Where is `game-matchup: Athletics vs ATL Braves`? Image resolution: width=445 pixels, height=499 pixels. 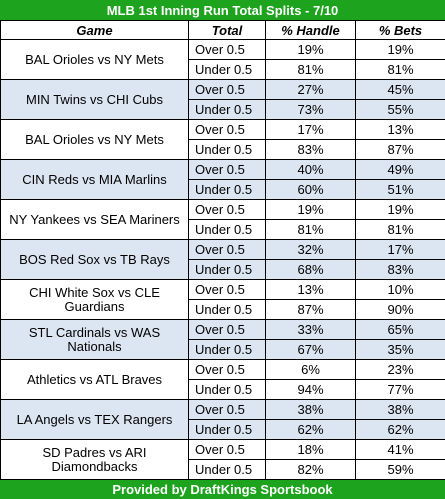
game-matchup: Athletics vs ATL Braves is located at coordinates (95, 380).